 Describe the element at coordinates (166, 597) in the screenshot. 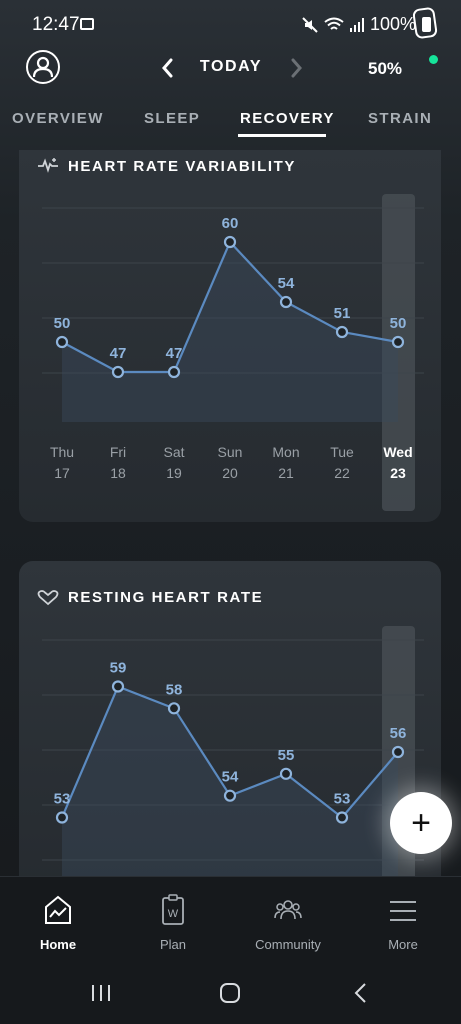

I see `rhr-title: RESTING HEART RATE` at that location.